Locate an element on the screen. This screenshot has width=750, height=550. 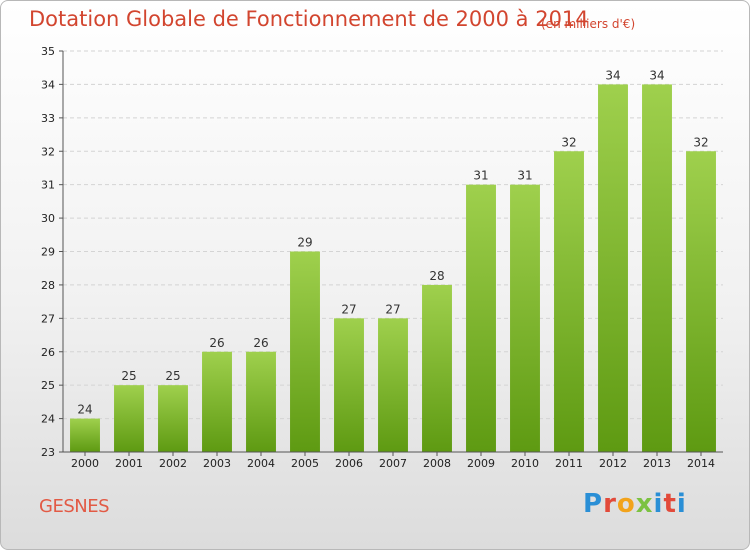
data-label: 24 is located at coordinates (84, 410).